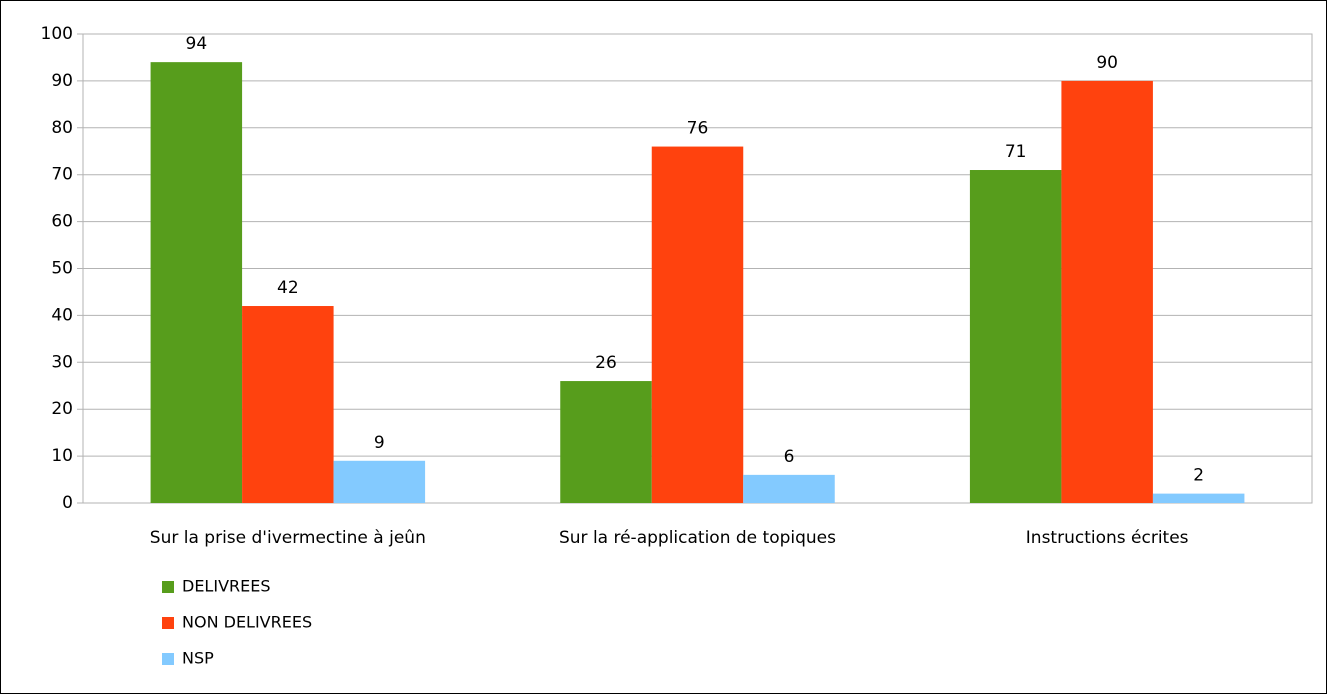 The width and height of the screenshot is (1327, 694). Describe the element at coordinates (62, 315) in the screenshot. I see `y-tick-label: 40` at that location.